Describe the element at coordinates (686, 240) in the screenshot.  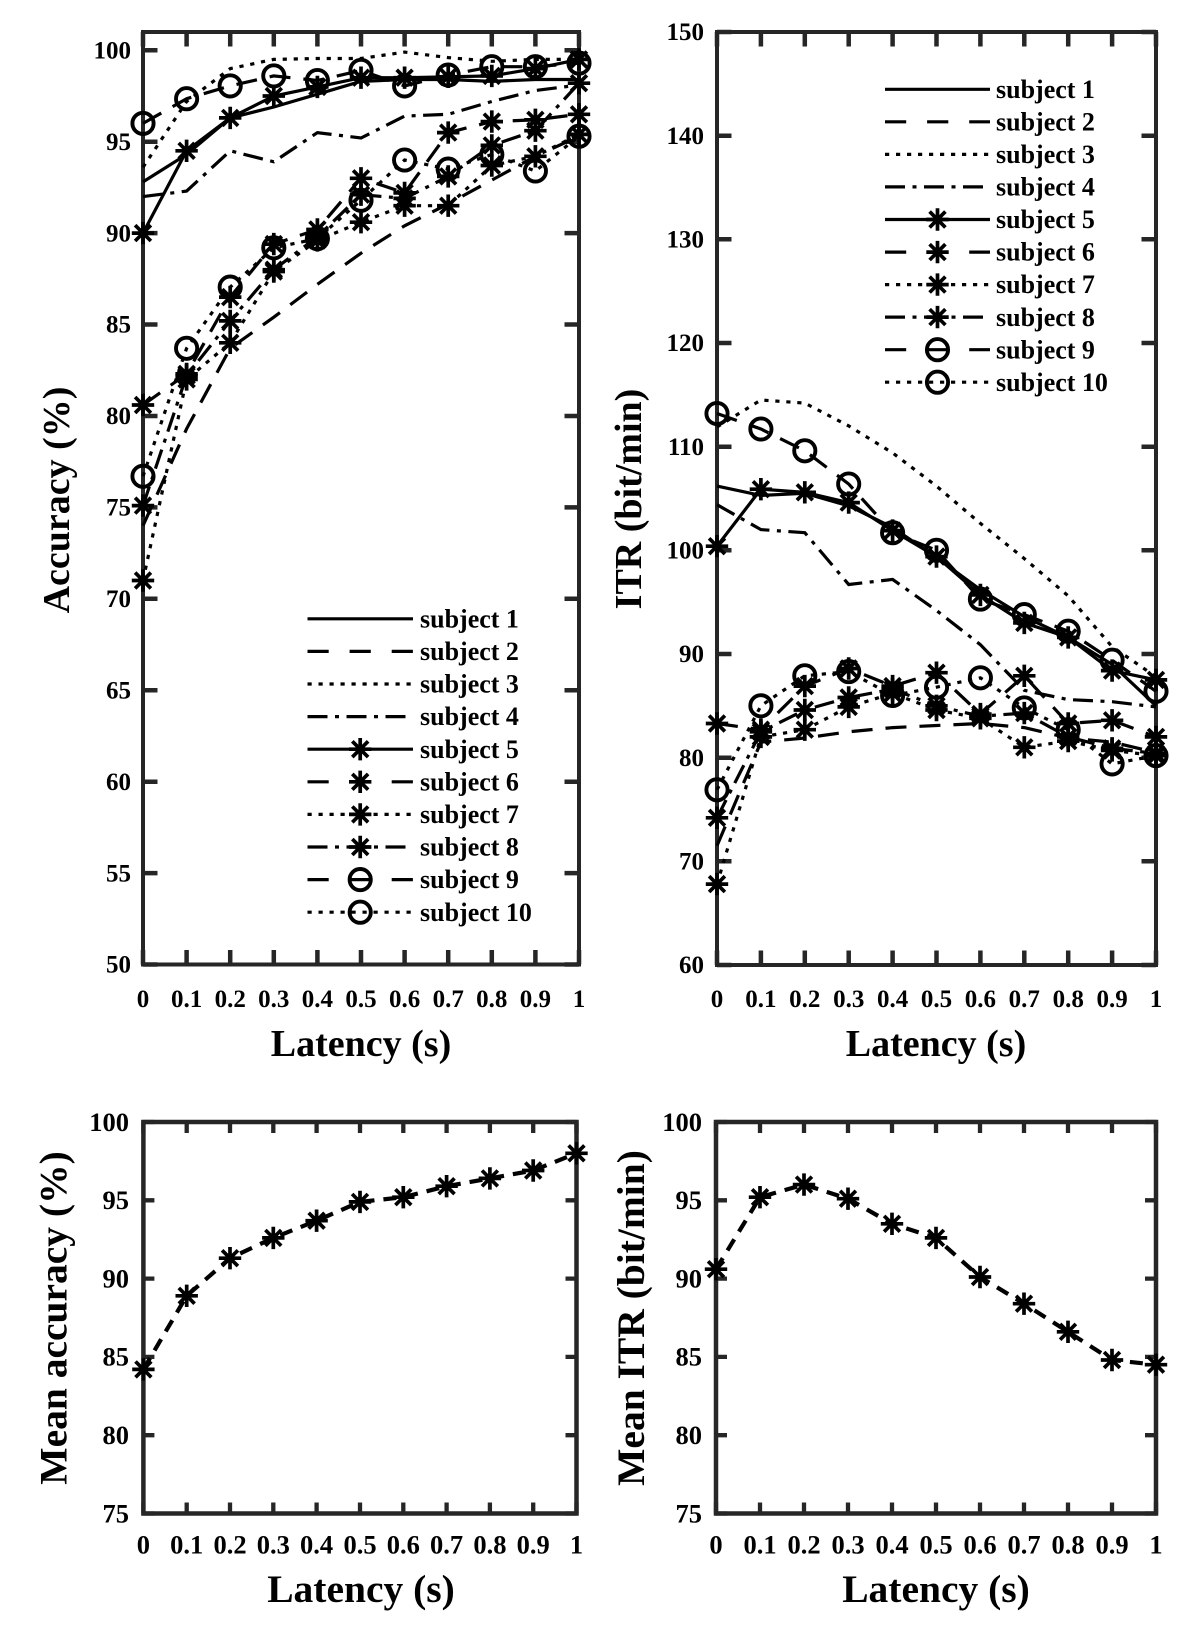
I see `svg-text: 130` at that location.